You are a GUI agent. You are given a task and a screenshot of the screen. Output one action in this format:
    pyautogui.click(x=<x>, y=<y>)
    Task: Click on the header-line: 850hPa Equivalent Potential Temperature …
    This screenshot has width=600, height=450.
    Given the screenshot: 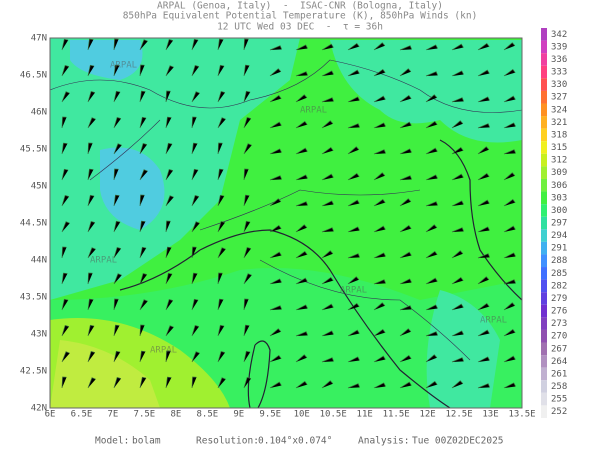 What is the action you would take?
    pyautogui.click(x=300, y=16)
    